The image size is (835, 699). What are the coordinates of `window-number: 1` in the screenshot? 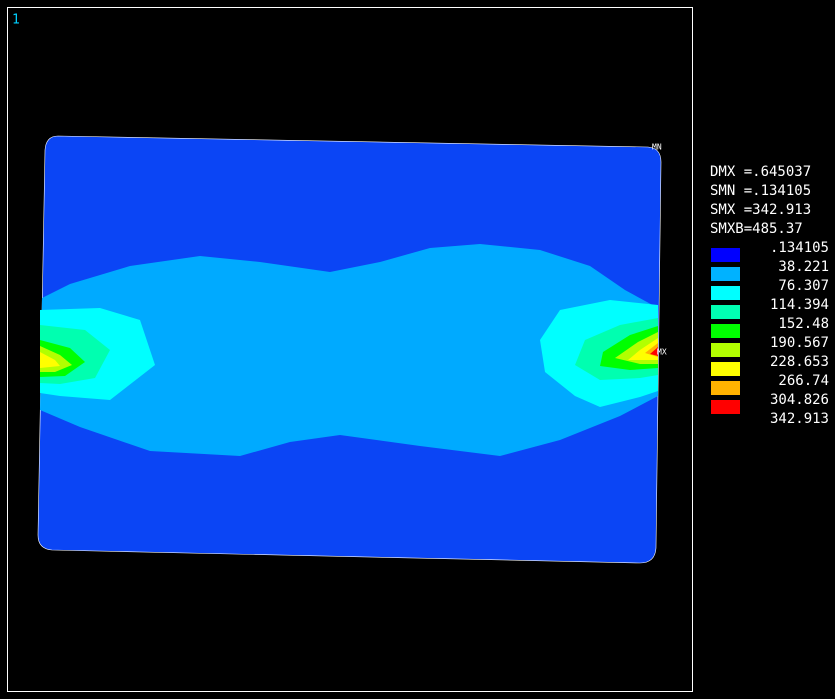 It's located at (16, 20).